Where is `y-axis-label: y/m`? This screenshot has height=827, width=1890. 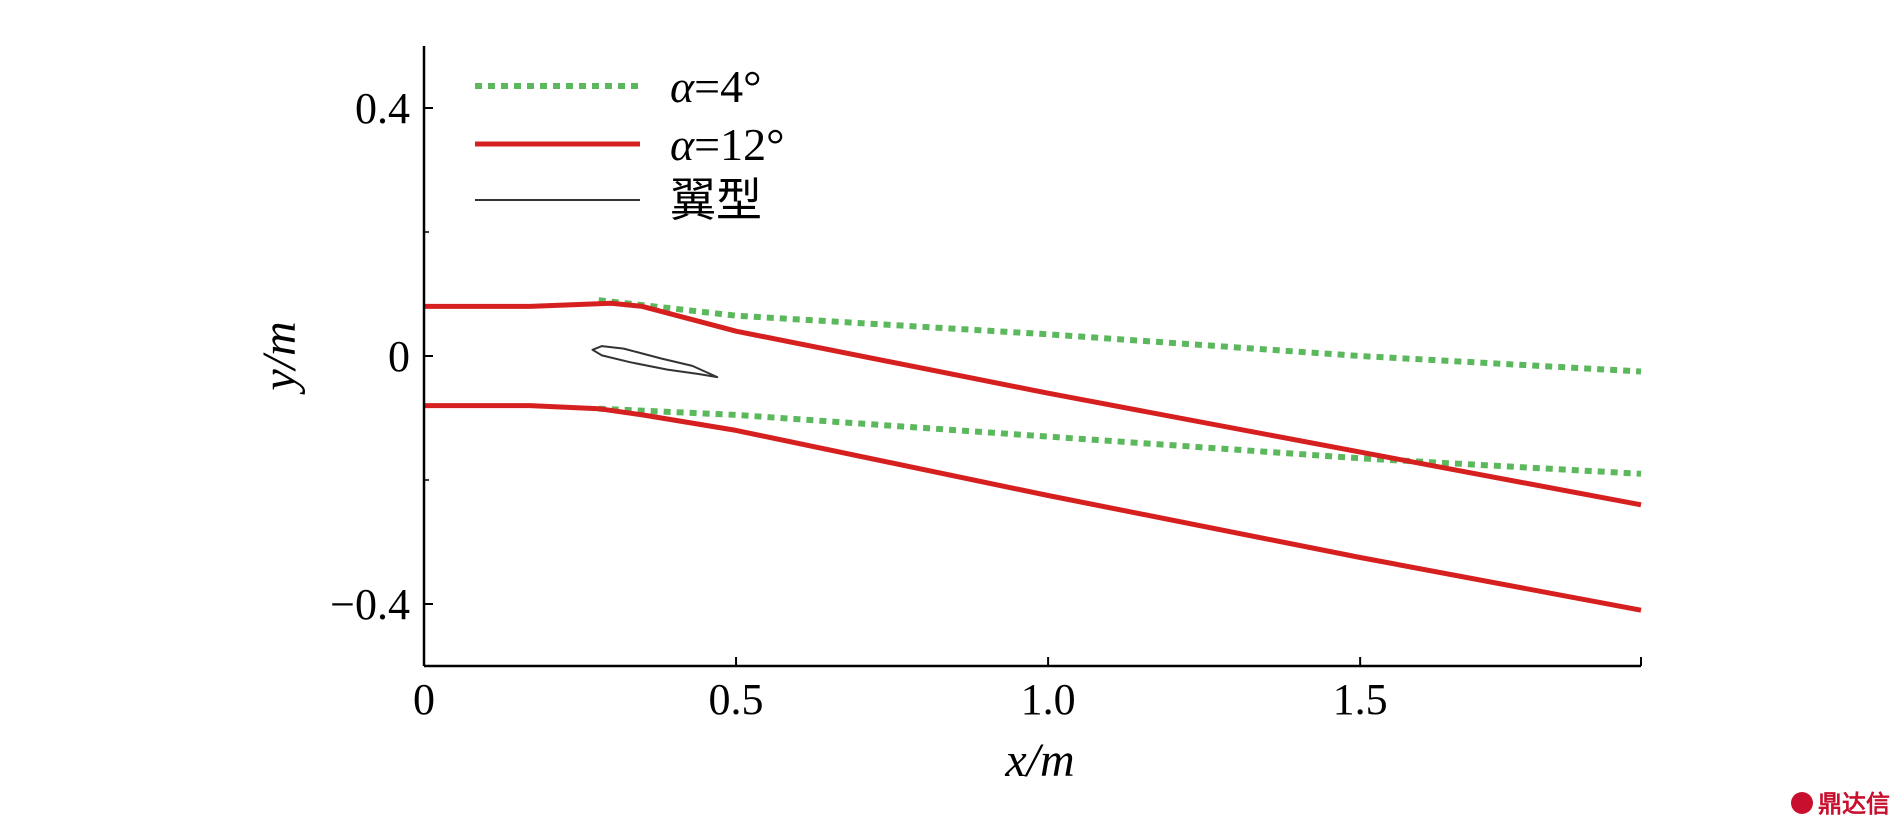 y-axis-label: y/m is located at coordinates (279, 358).